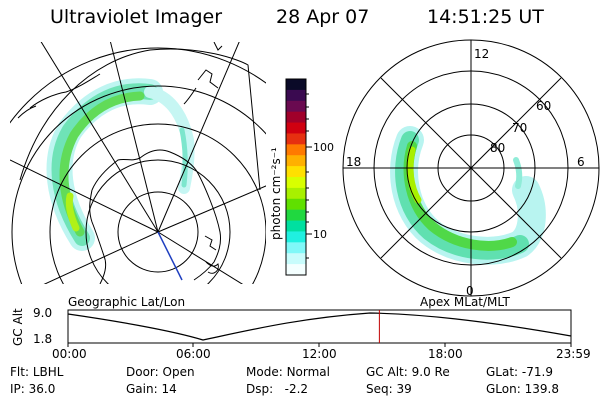 This screenshot has height=400, width=600. Describe the element at coordinates (320, 234) in the screenshot. I see `colorbar-tick-10: 10` at that location.